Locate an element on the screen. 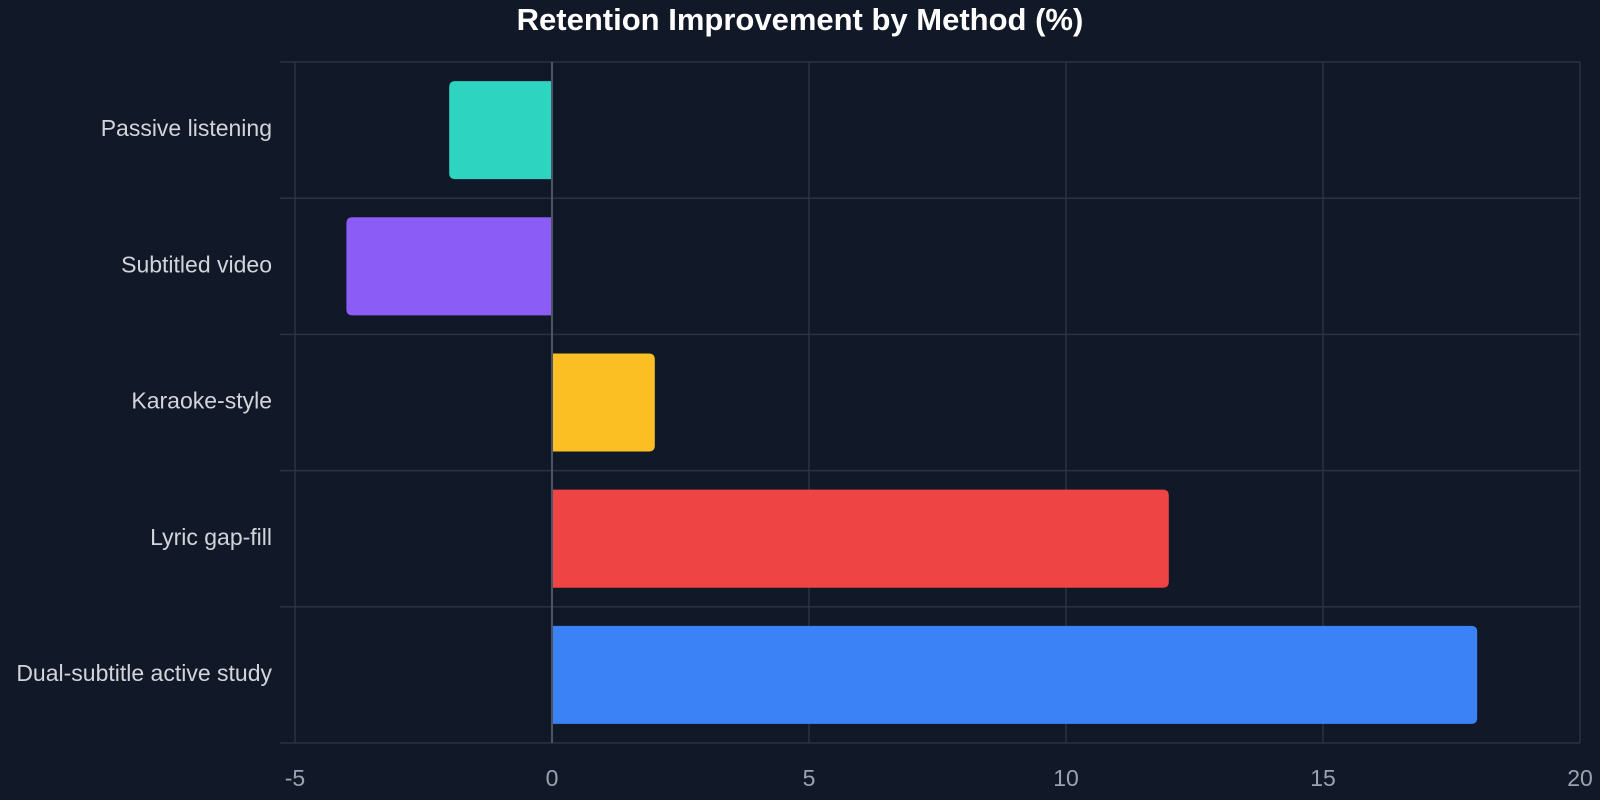  x-tick-label: 20 is located at coordinates (1580, 778).